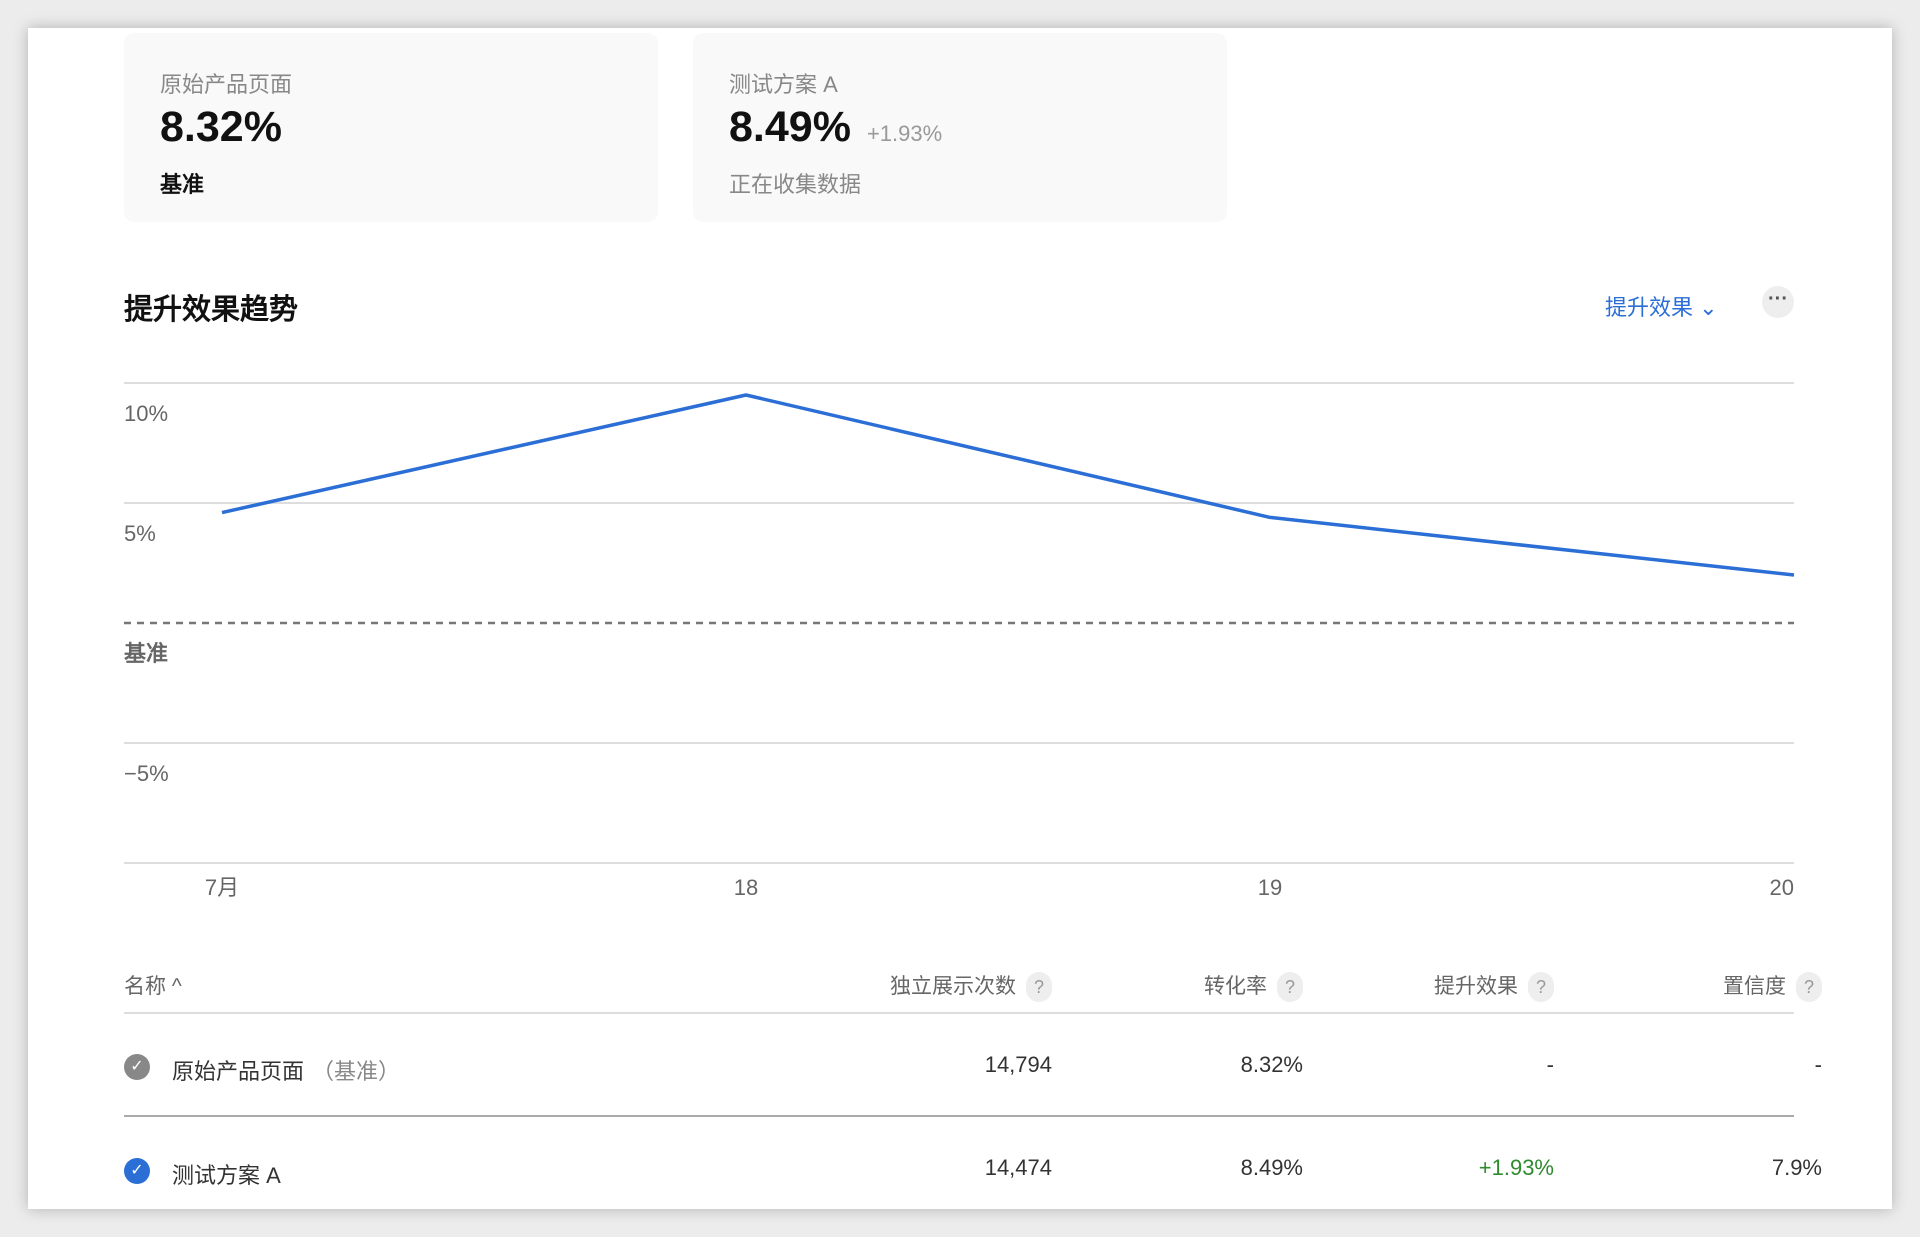 The image size is (1920, 1237). I want to click on cell-lift: +1.93%, so click(1516, 1167).